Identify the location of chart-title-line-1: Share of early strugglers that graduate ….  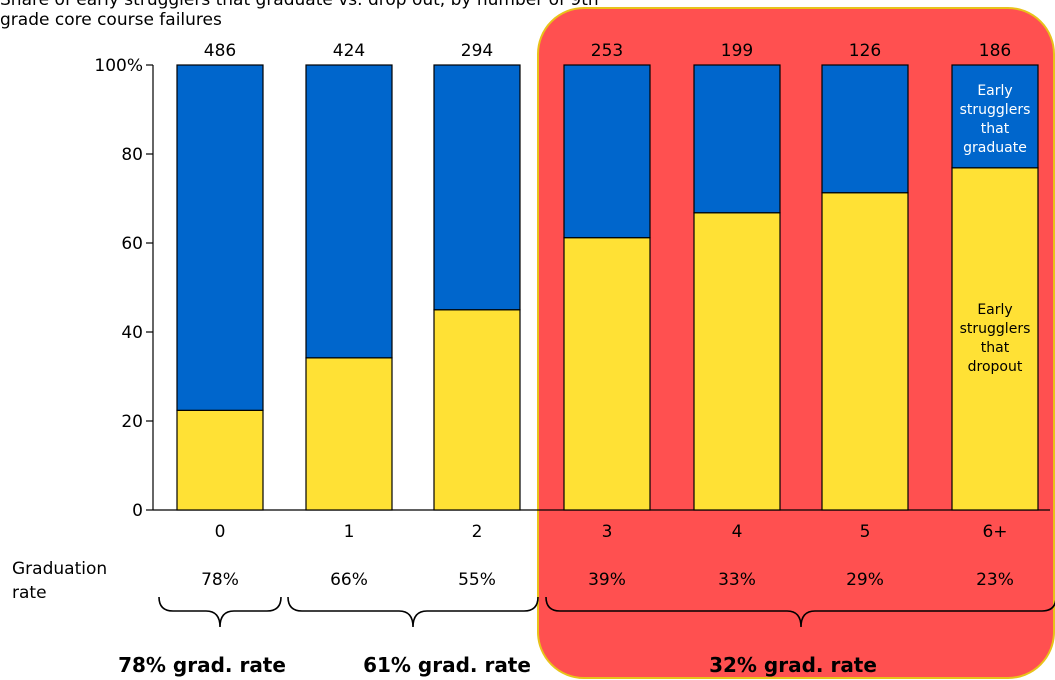
(299, 5).